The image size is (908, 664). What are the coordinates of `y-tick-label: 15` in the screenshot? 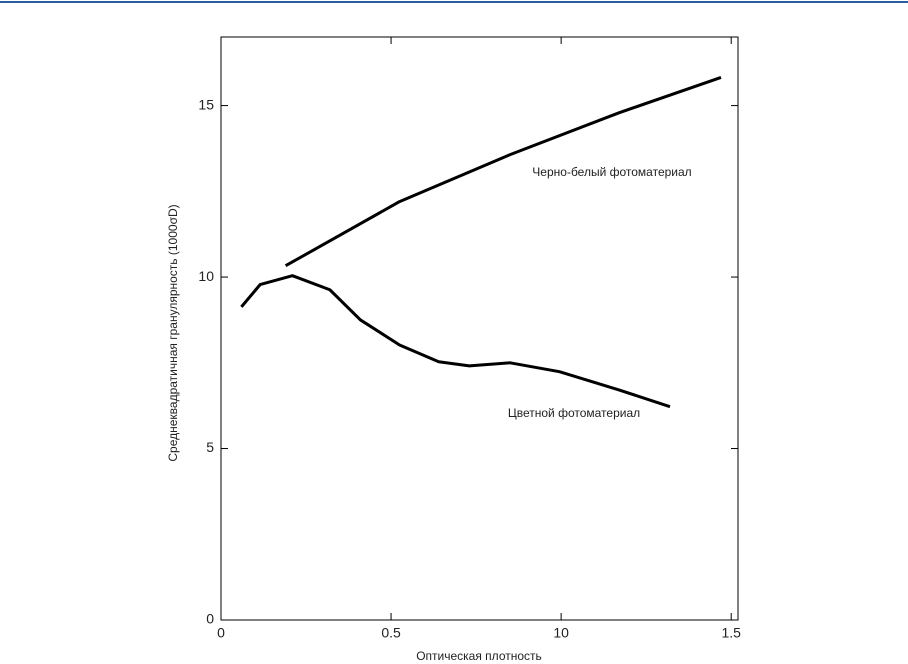 It's located at (206, 104).